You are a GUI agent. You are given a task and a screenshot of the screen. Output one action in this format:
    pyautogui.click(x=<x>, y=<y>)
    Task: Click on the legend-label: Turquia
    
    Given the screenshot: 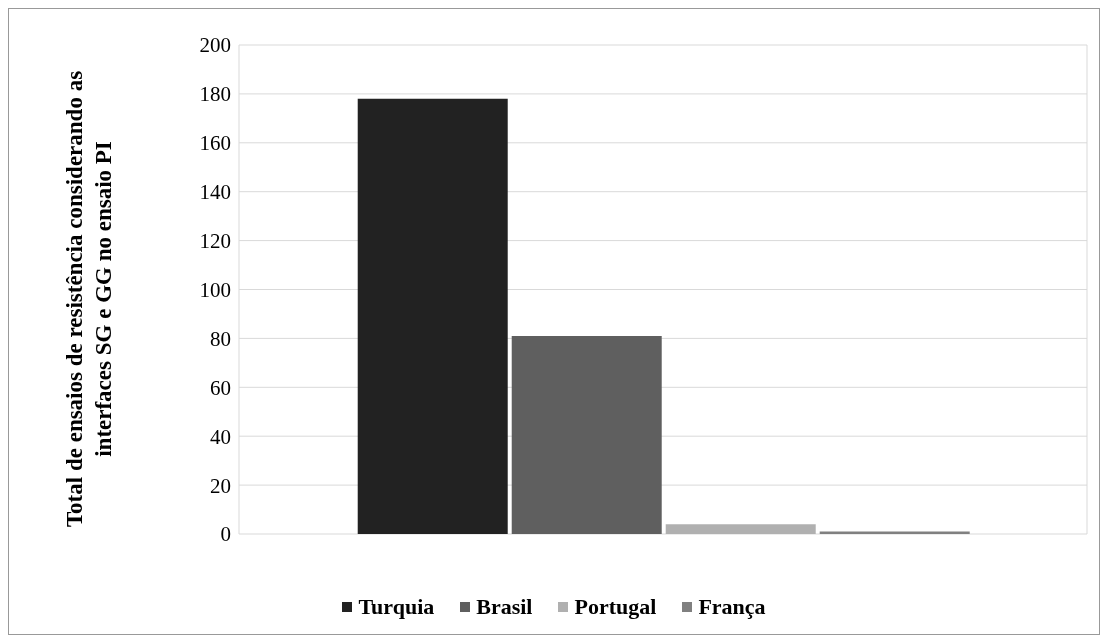 What is the action you would take?
    pyautogui.click(x=396, y=607)
    